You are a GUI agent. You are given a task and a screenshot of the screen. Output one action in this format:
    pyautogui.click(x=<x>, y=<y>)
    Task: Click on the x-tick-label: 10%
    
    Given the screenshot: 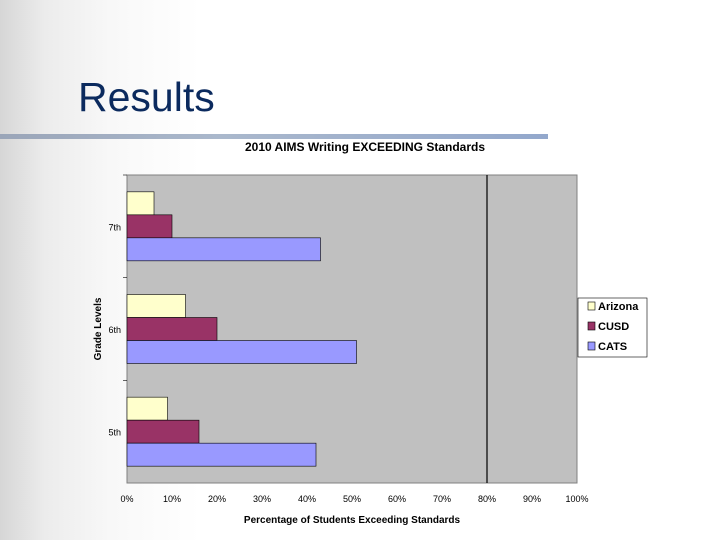 What is the action you would take?
    pyautogui.click(x=172, y=499)
    